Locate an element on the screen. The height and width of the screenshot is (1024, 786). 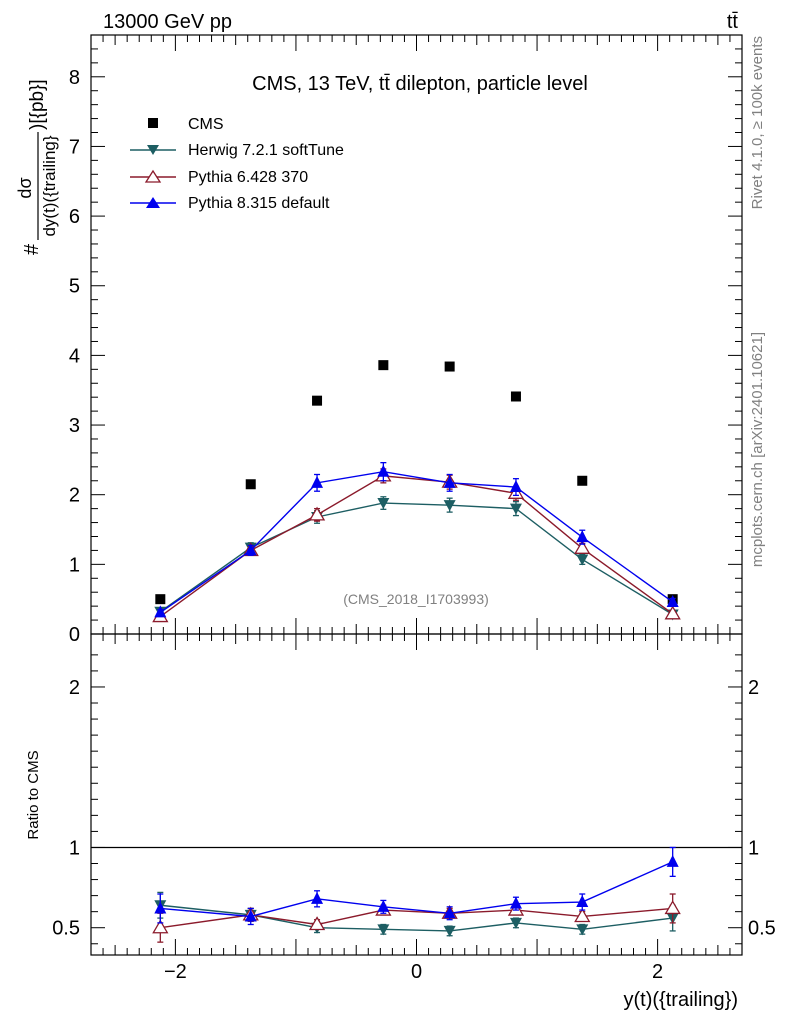
ratio-y-axis-label: Ratio to CMS is located at coordinates (33, 794).